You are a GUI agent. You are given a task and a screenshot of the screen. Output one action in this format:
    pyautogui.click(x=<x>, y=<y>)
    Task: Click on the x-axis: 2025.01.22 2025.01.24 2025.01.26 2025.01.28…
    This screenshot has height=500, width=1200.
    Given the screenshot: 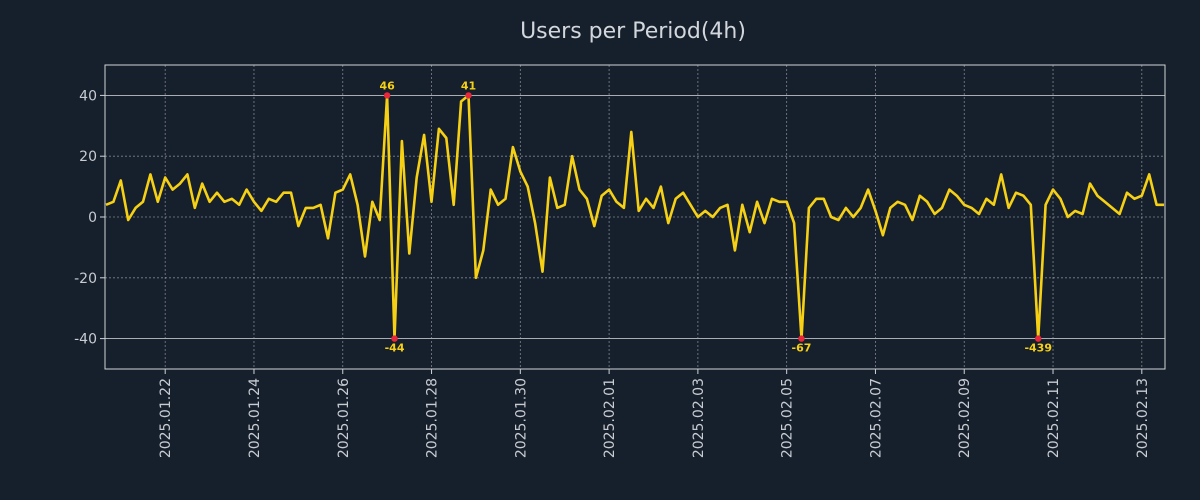 What is the action you would take?
    pyautogui.click(x=654, y=413)
    